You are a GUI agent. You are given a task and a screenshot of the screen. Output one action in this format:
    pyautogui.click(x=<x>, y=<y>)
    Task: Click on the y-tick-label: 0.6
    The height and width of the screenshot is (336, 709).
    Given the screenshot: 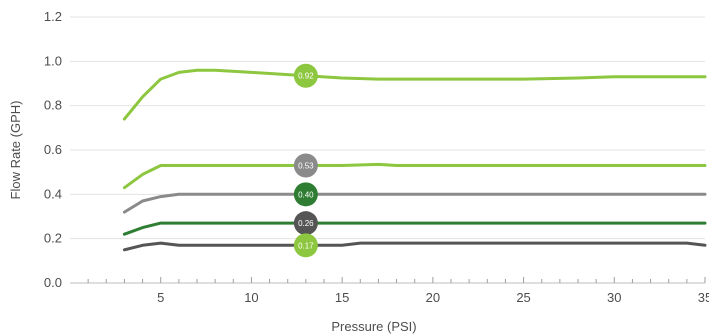 What is the action you would take?
    pyautogui.click(x=53, y=149)
    